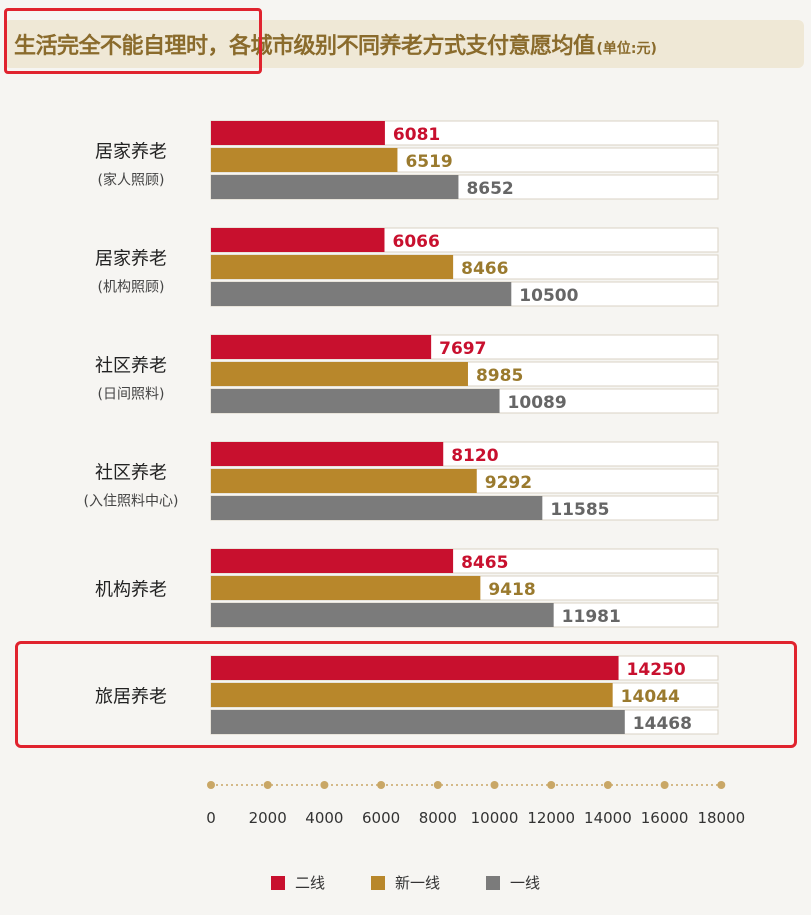  I want to click on title-banner, so click(404, 44).